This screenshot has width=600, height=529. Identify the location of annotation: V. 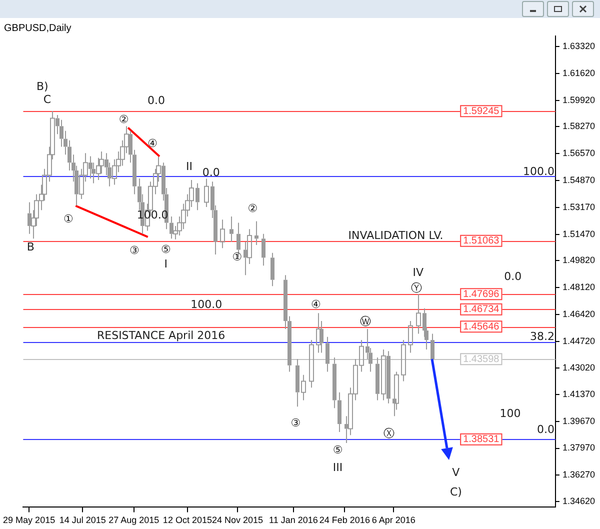
(456, 473).